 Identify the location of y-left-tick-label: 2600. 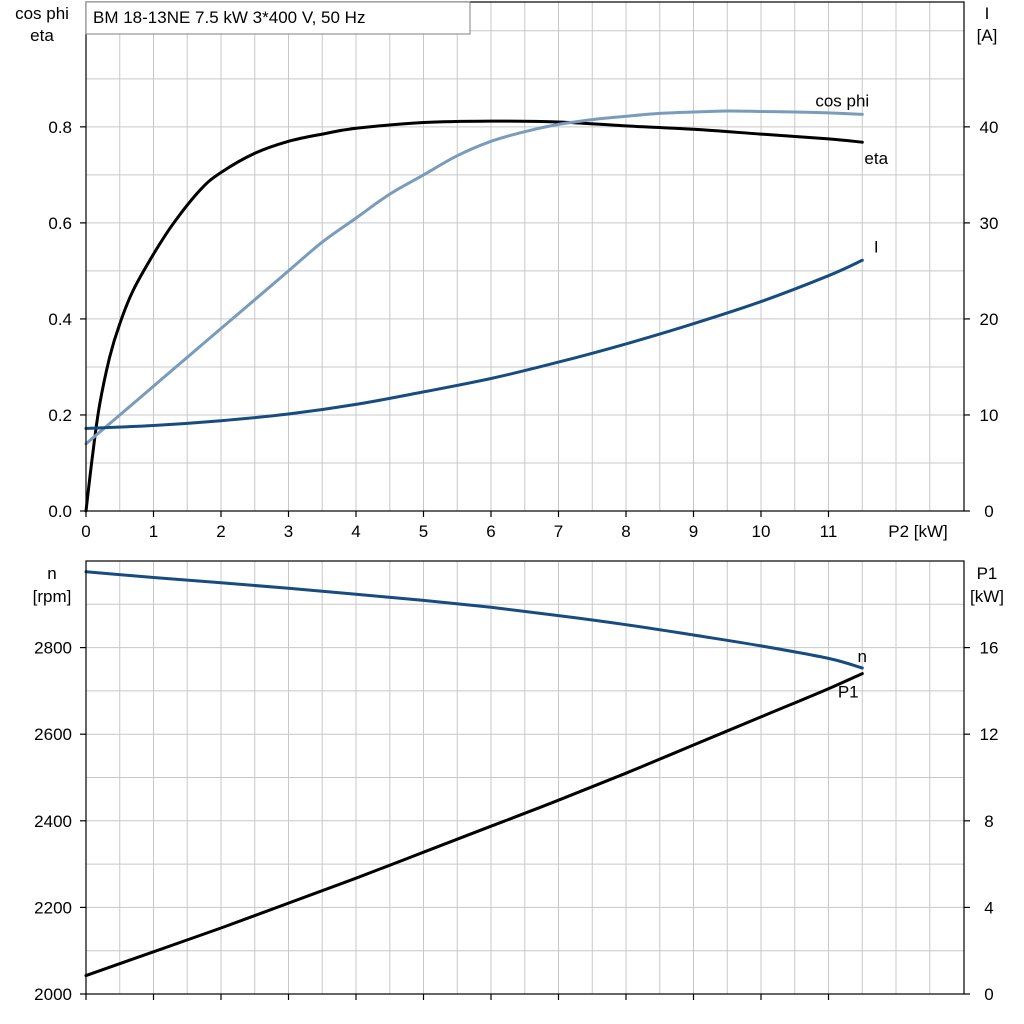
(53, 734).